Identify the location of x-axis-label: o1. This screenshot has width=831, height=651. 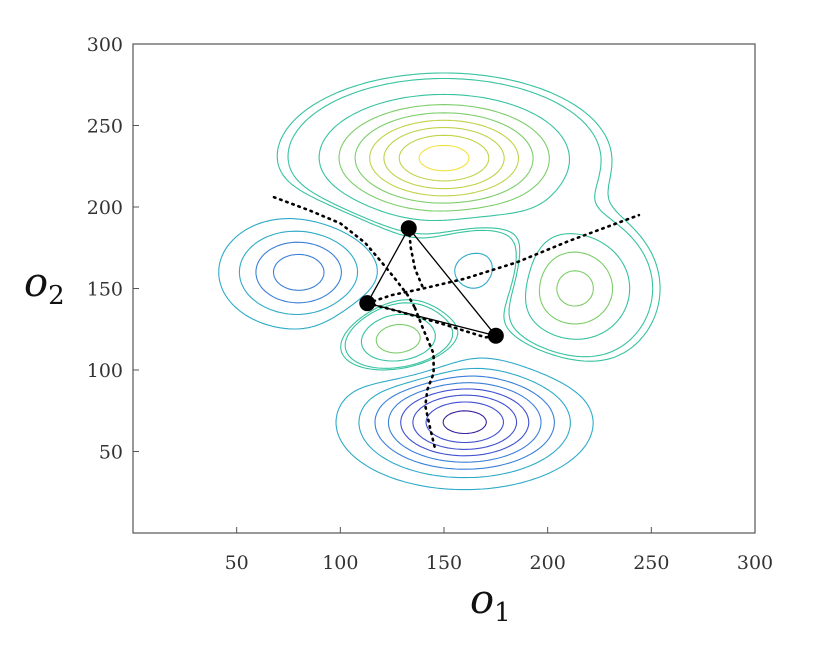
(490, 602).